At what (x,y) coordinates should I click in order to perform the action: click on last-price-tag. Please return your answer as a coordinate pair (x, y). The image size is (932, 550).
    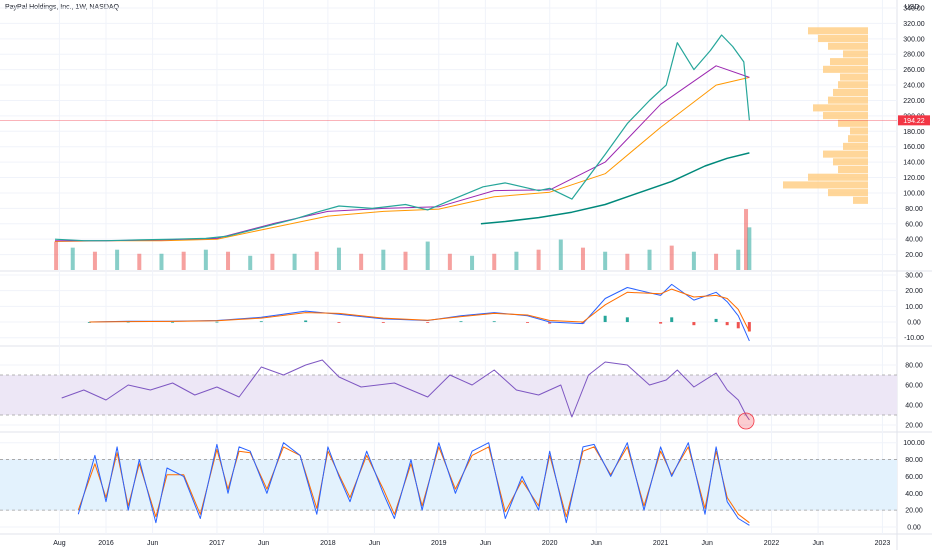
    Looking at the image, I should click on (914, 120).